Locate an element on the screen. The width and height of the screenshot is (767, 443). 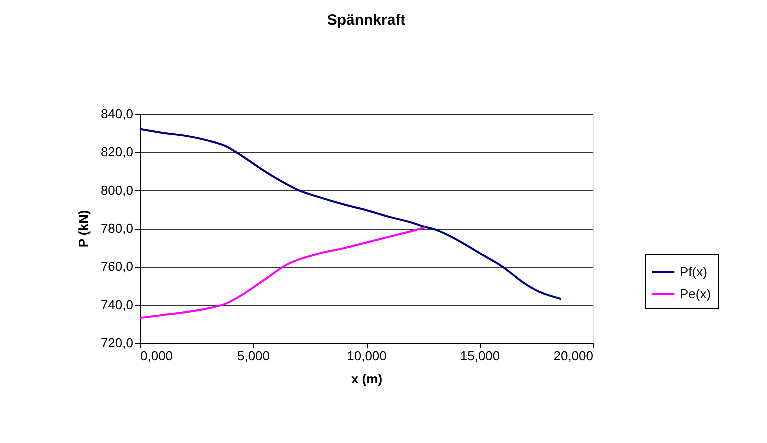
x-tick-label: 0,000 is located at coordinates (157, 356).